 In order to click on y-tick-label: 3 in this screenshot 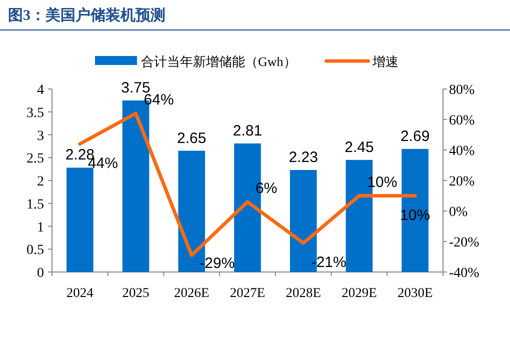, I will do `click(40, 136)`.